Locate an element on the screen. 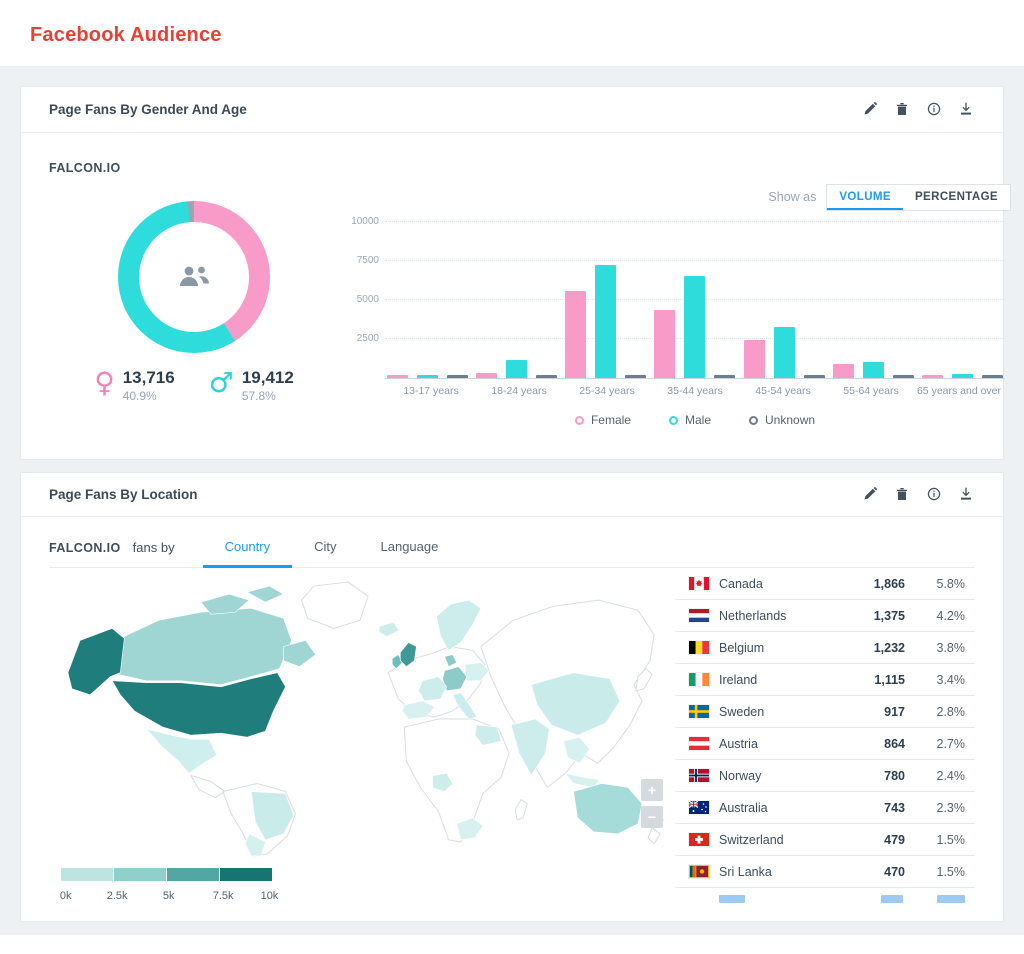  percentage-toggle-button: PERCENTAGE is located at coordinates (956, 196).